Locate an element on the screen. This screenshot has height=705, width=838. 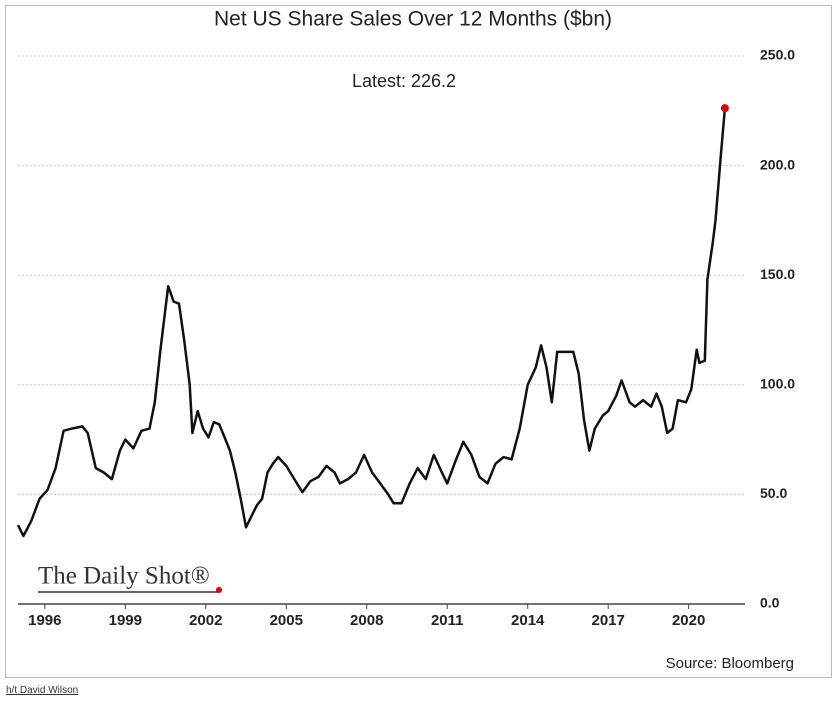
y-tick-label: 0.0 is located at coordinates (770, 603).